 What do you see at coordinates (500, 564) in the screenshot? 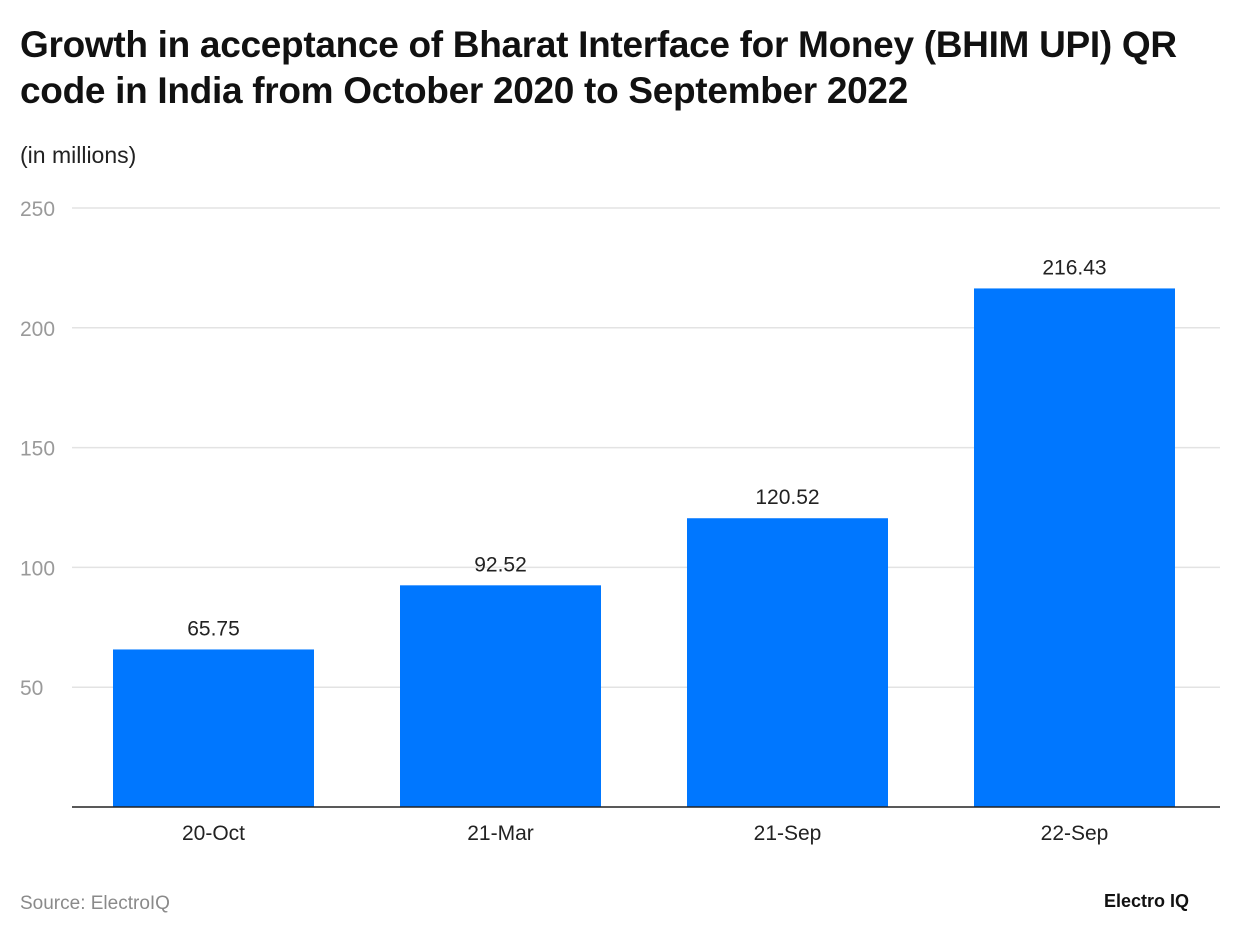
I see `data-label: 92.52` at bounding box center [500, 564].